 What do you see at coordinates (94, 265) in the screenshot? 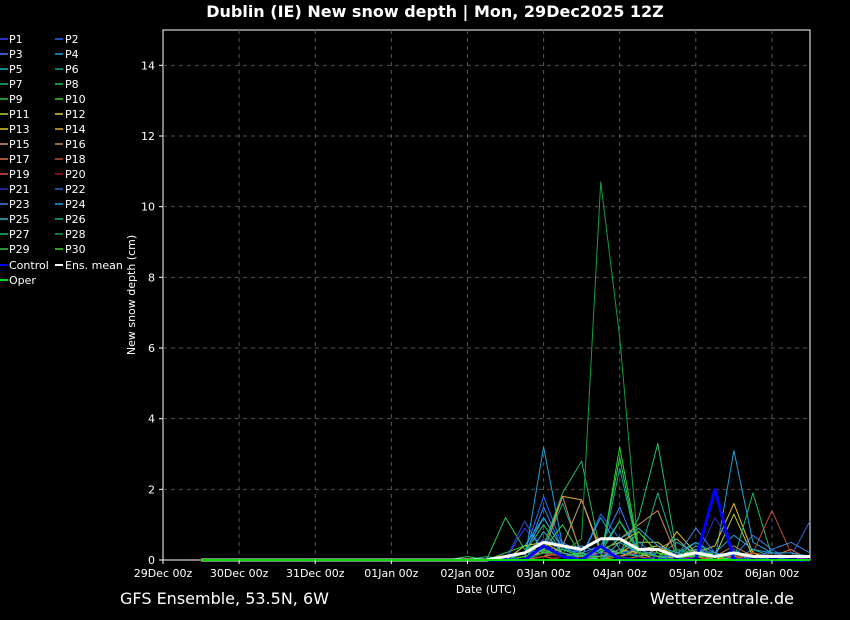
I see `legend-label-ens-mean: Ens. mean` at bounding box center [94, 265].